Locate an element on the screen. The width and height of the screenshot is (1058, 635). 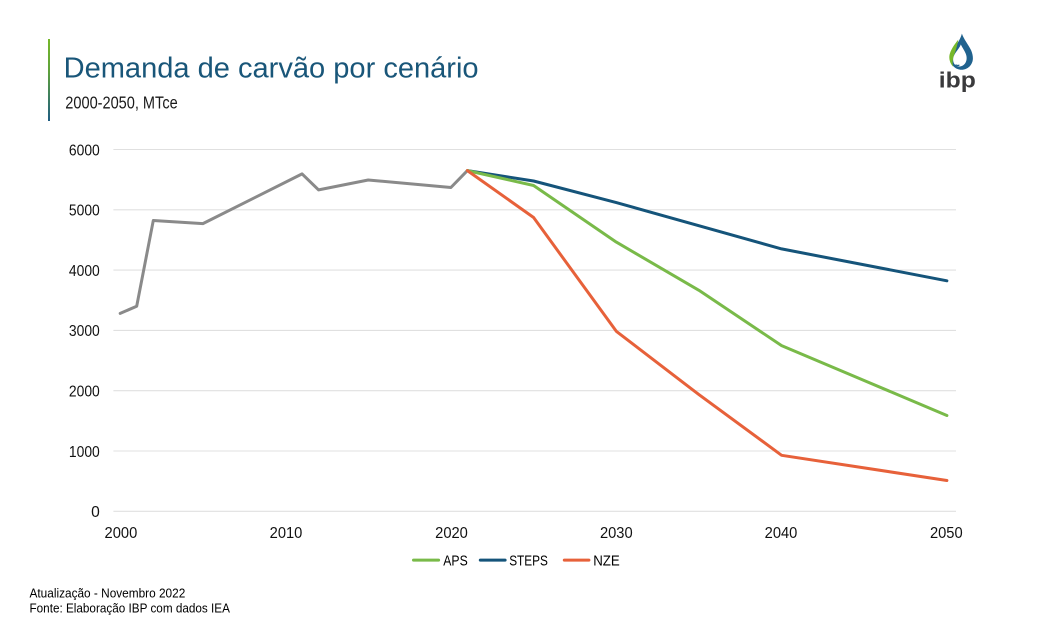
svg-text: 2030 is located at coordinates (616, 533).